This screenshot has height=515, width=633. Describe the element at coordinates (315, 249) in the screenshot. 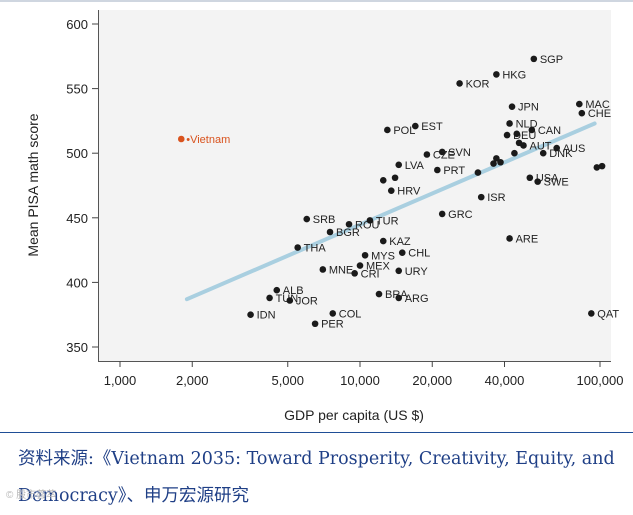

I see `point-label: THA` at that location.